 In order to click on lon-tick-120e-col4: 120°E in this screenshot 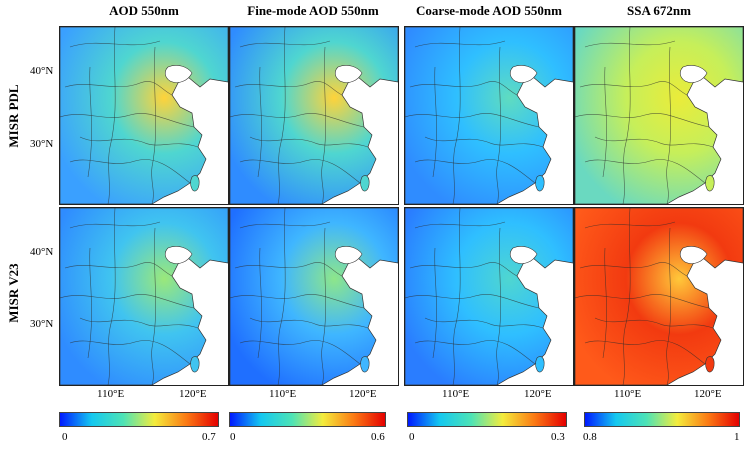, I will do `click(708, 394)`.